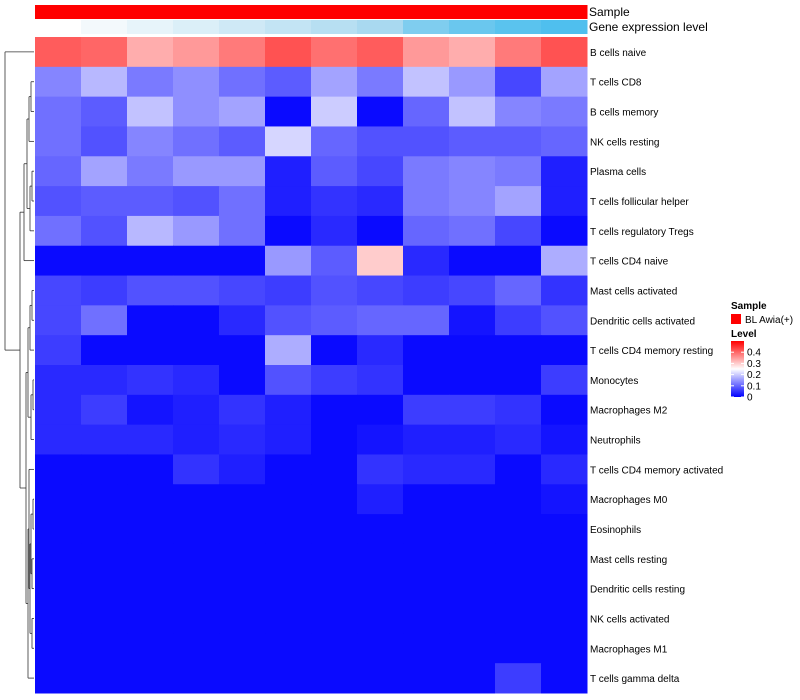 This screenshot has height=700, width=800. I want to click on legend-ticks: 0.40.30.20.10, so click(746, 376).